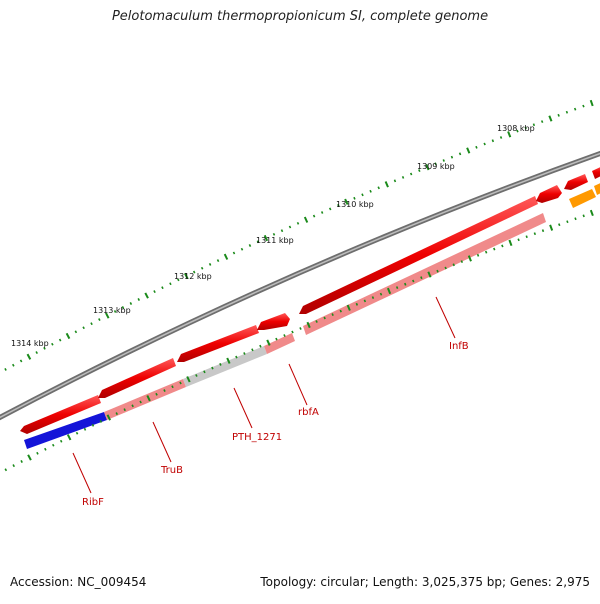 The image size is (600, 604). What do you see at coordinates (279, 343) in the screenshot?
I see `gene-feature-rbfa` at bounding box center [279, 343].